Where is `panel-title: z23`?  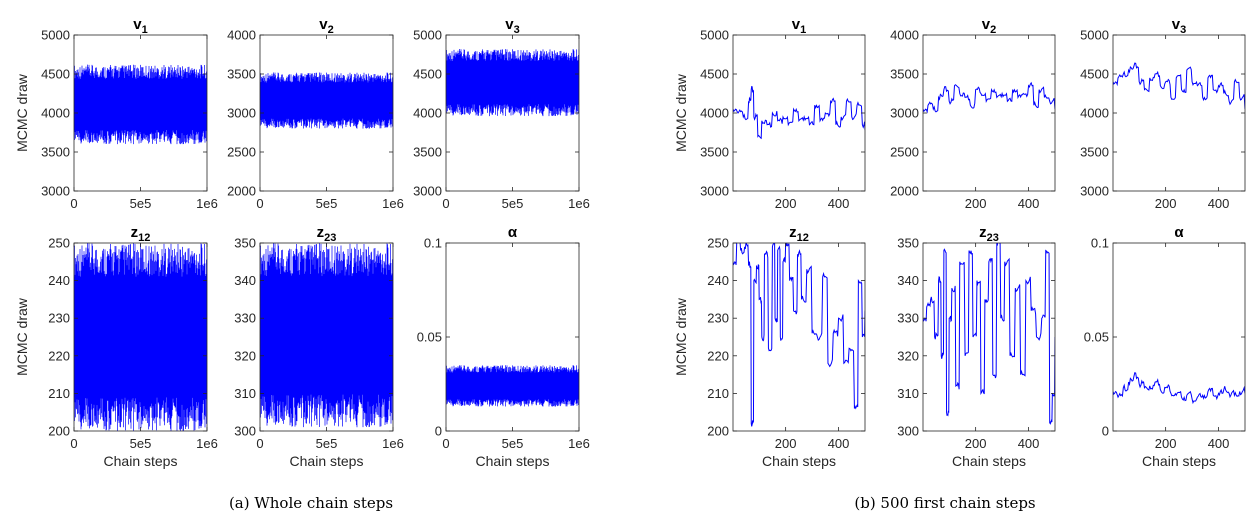
panel-title: z23 is located at coordinates (327, 234).